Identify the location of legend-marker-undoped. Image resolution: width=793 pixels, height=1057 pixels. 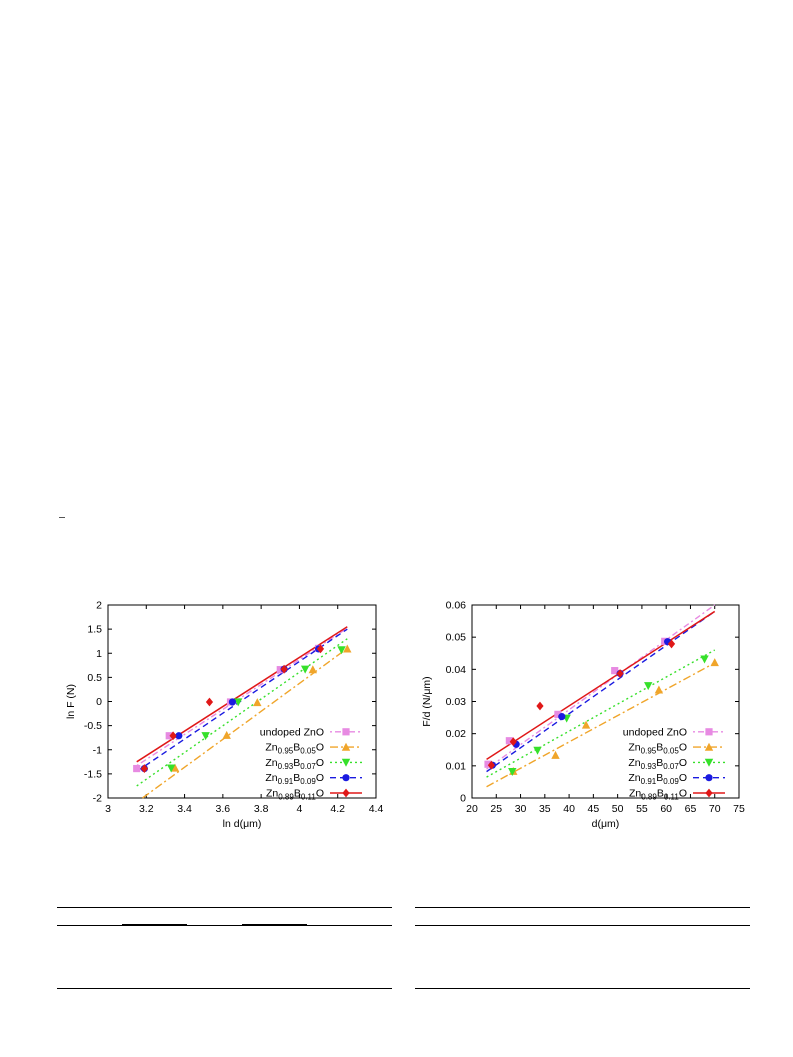
(709, 732).